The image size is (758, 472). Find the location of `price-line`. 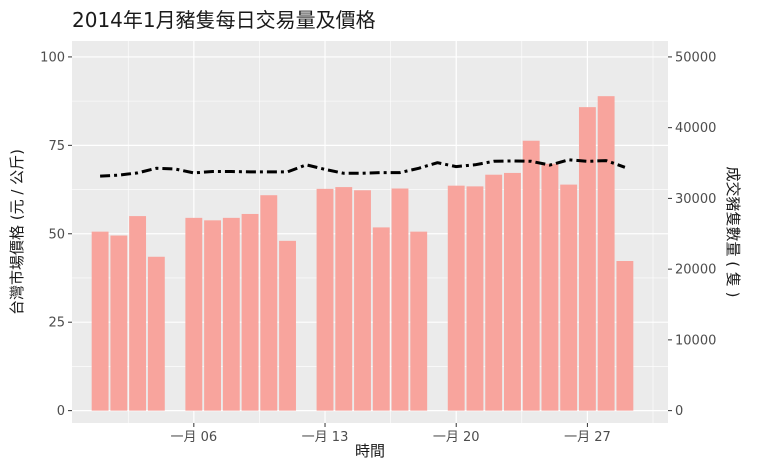

price-line is located at coordinates (363, 168).